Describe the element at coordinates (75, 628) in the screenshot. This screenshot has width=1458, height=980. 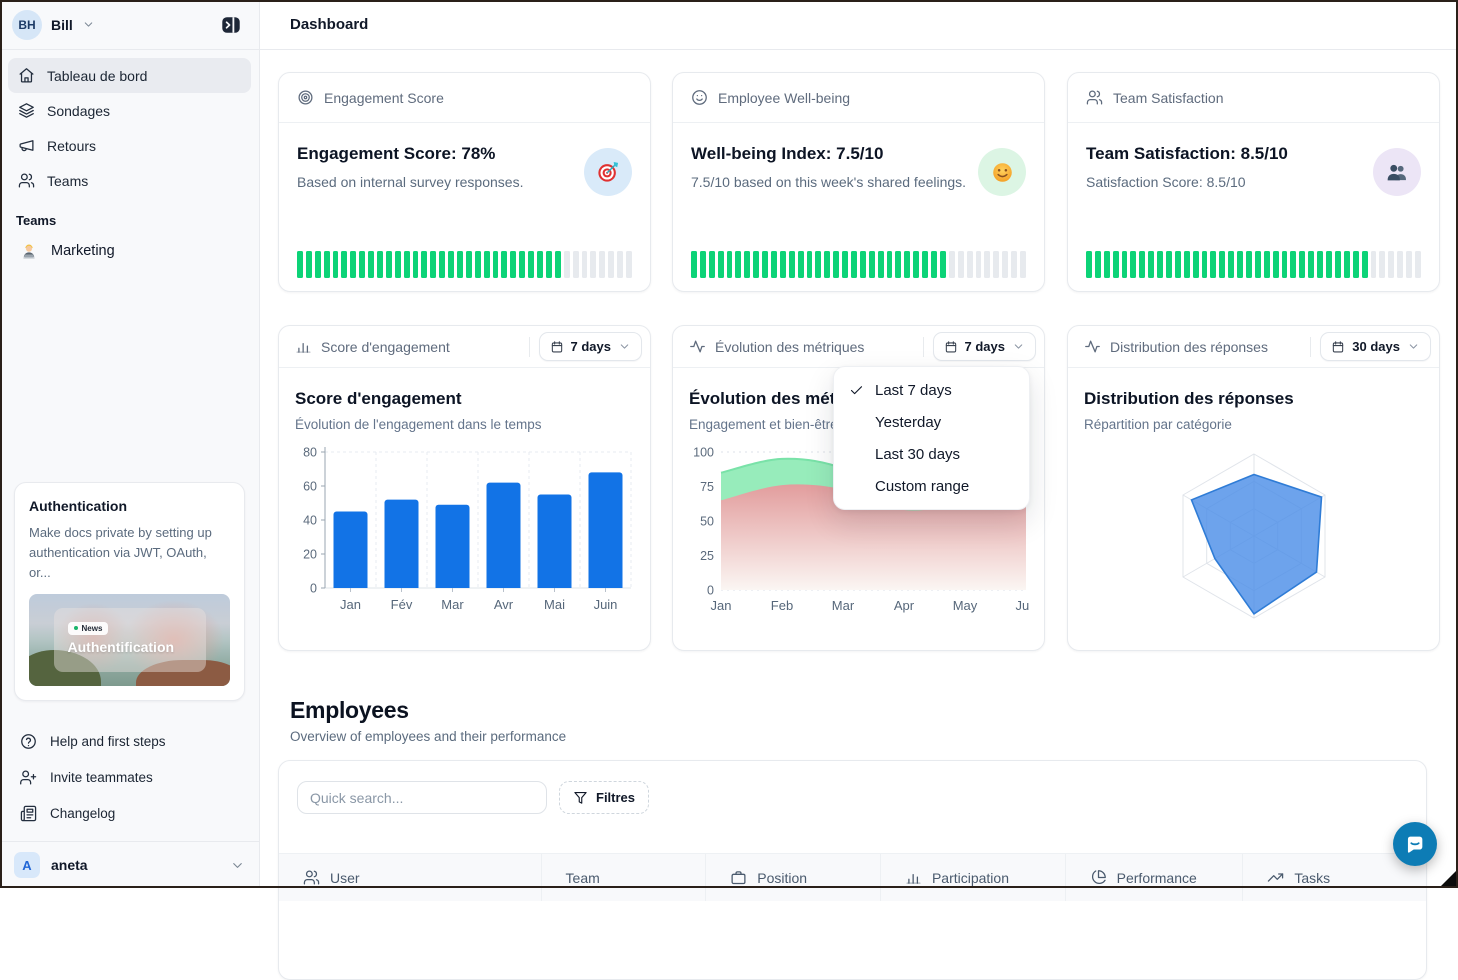
I see `news-dot` at that location.